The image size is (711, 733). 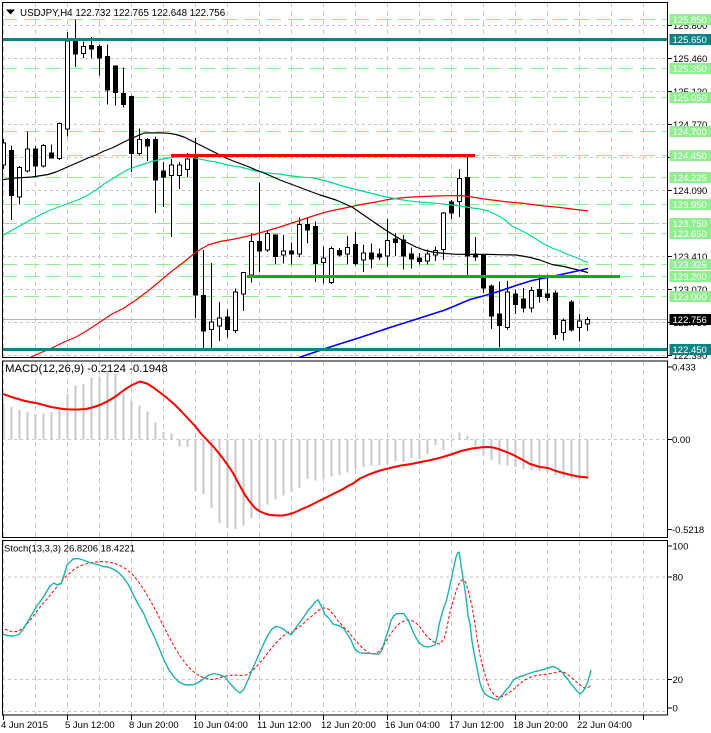 I want to click on svg-text: 124.225, so click(x=690, y=178).